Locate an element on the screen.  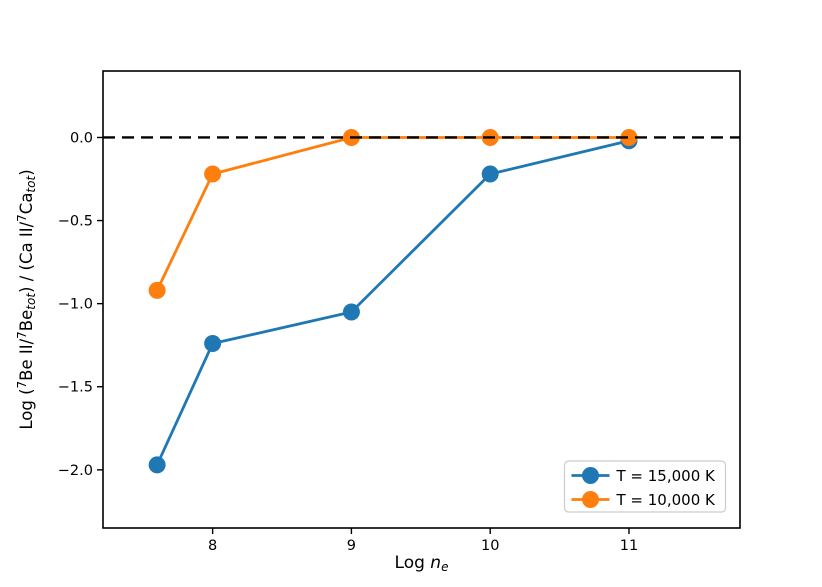
y-axis-label: Log (7Be II/7Betot) / (Ca II/7Catot) is located at coordinates (26, 299).